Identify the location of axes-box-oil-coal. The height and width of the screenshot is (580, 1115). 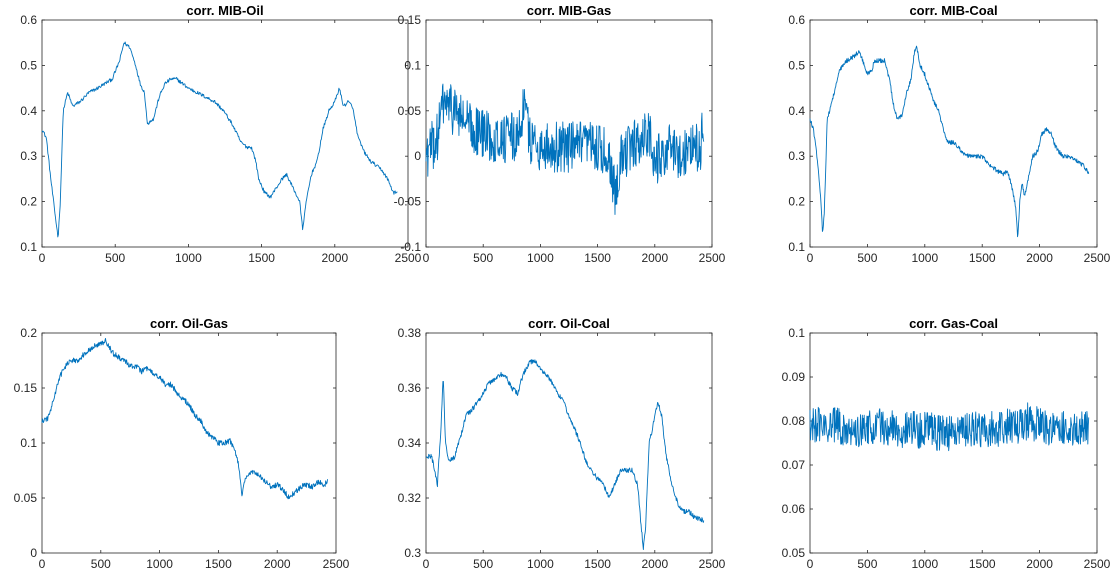
(569, 443).